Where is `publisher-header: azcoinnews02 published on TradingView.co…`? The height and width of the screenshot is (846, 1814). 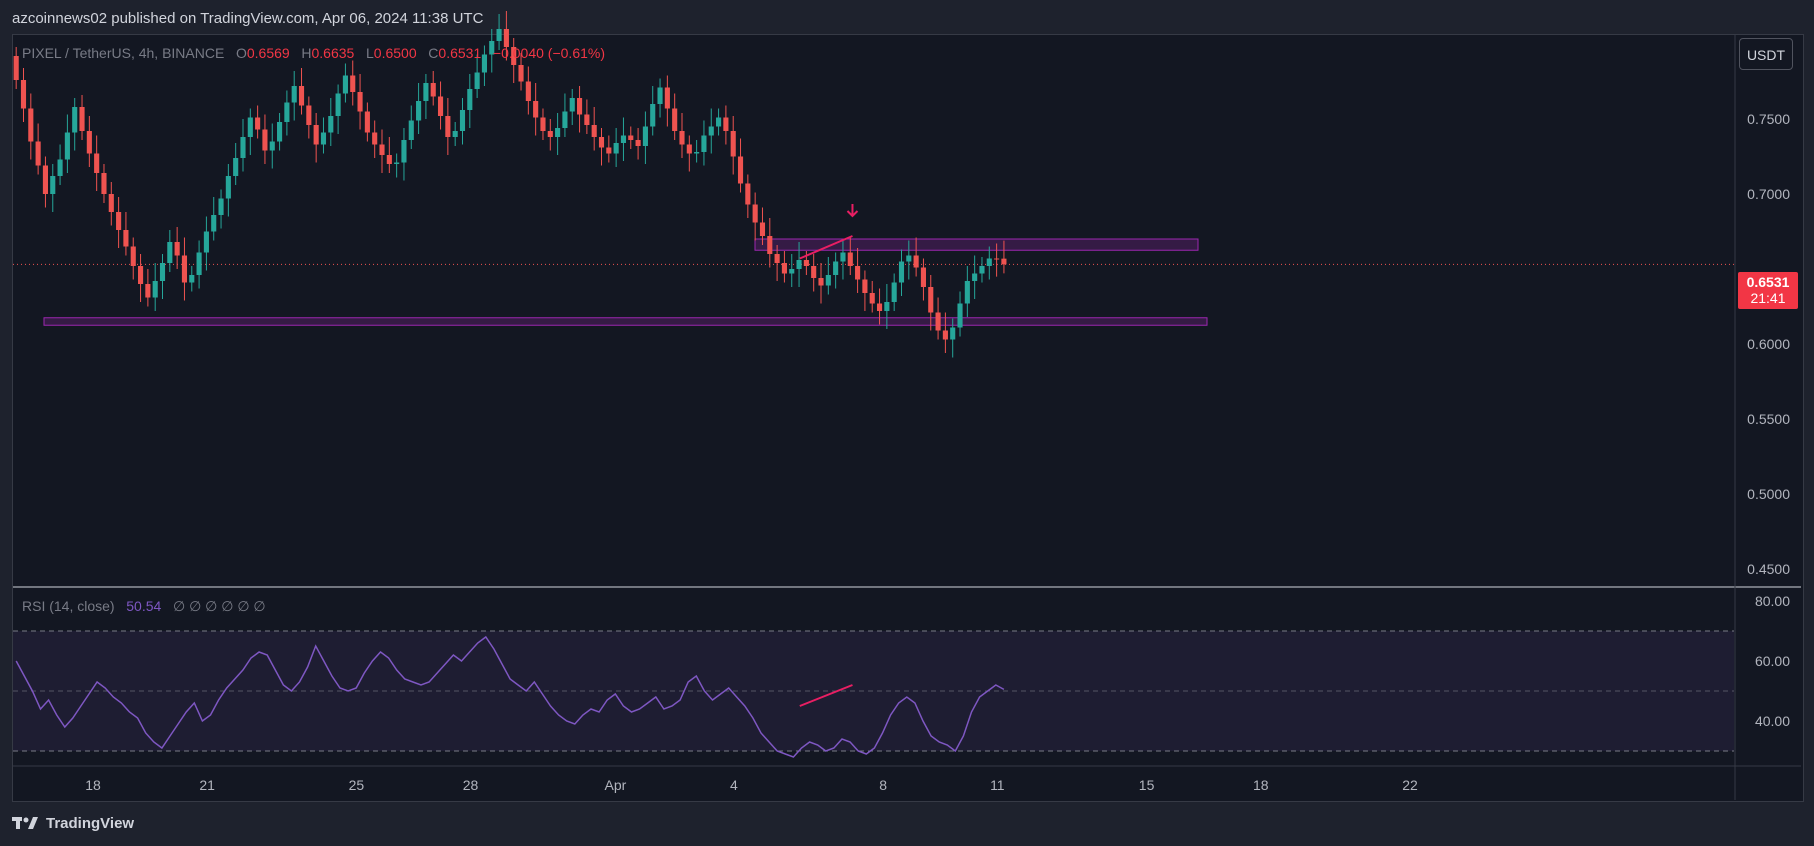 publisher-header: azcoinnews02 published on TradingView.co… is located at coordinates (248, 18).